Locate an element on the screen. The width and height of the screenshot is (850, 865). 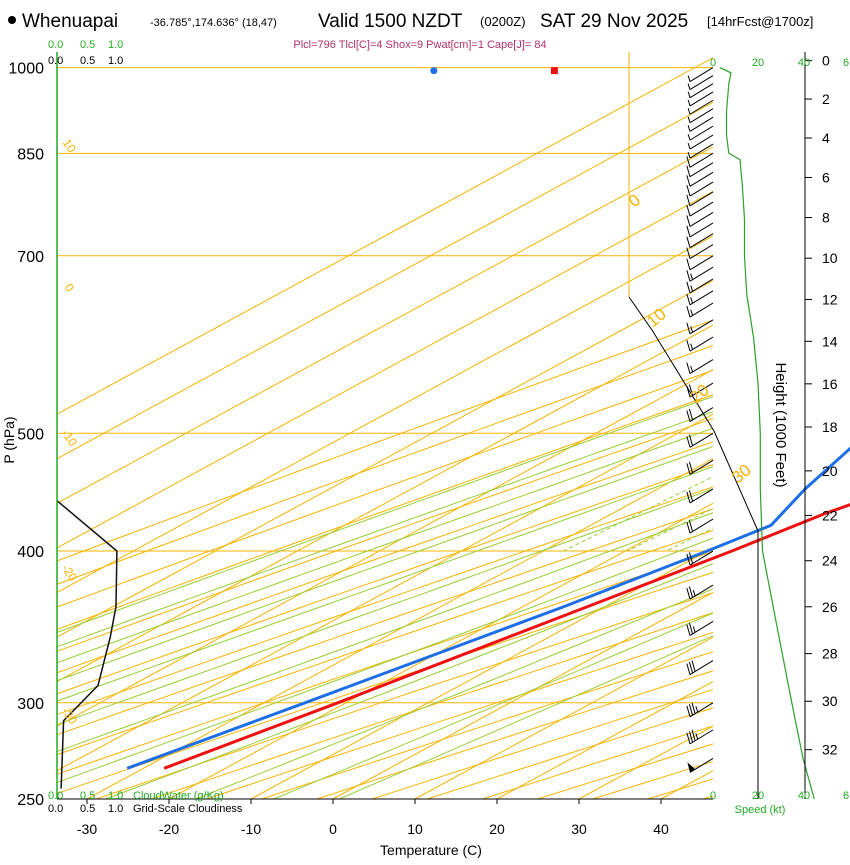
temperature-tick-label: 30 is located at coordinates (579, 829).